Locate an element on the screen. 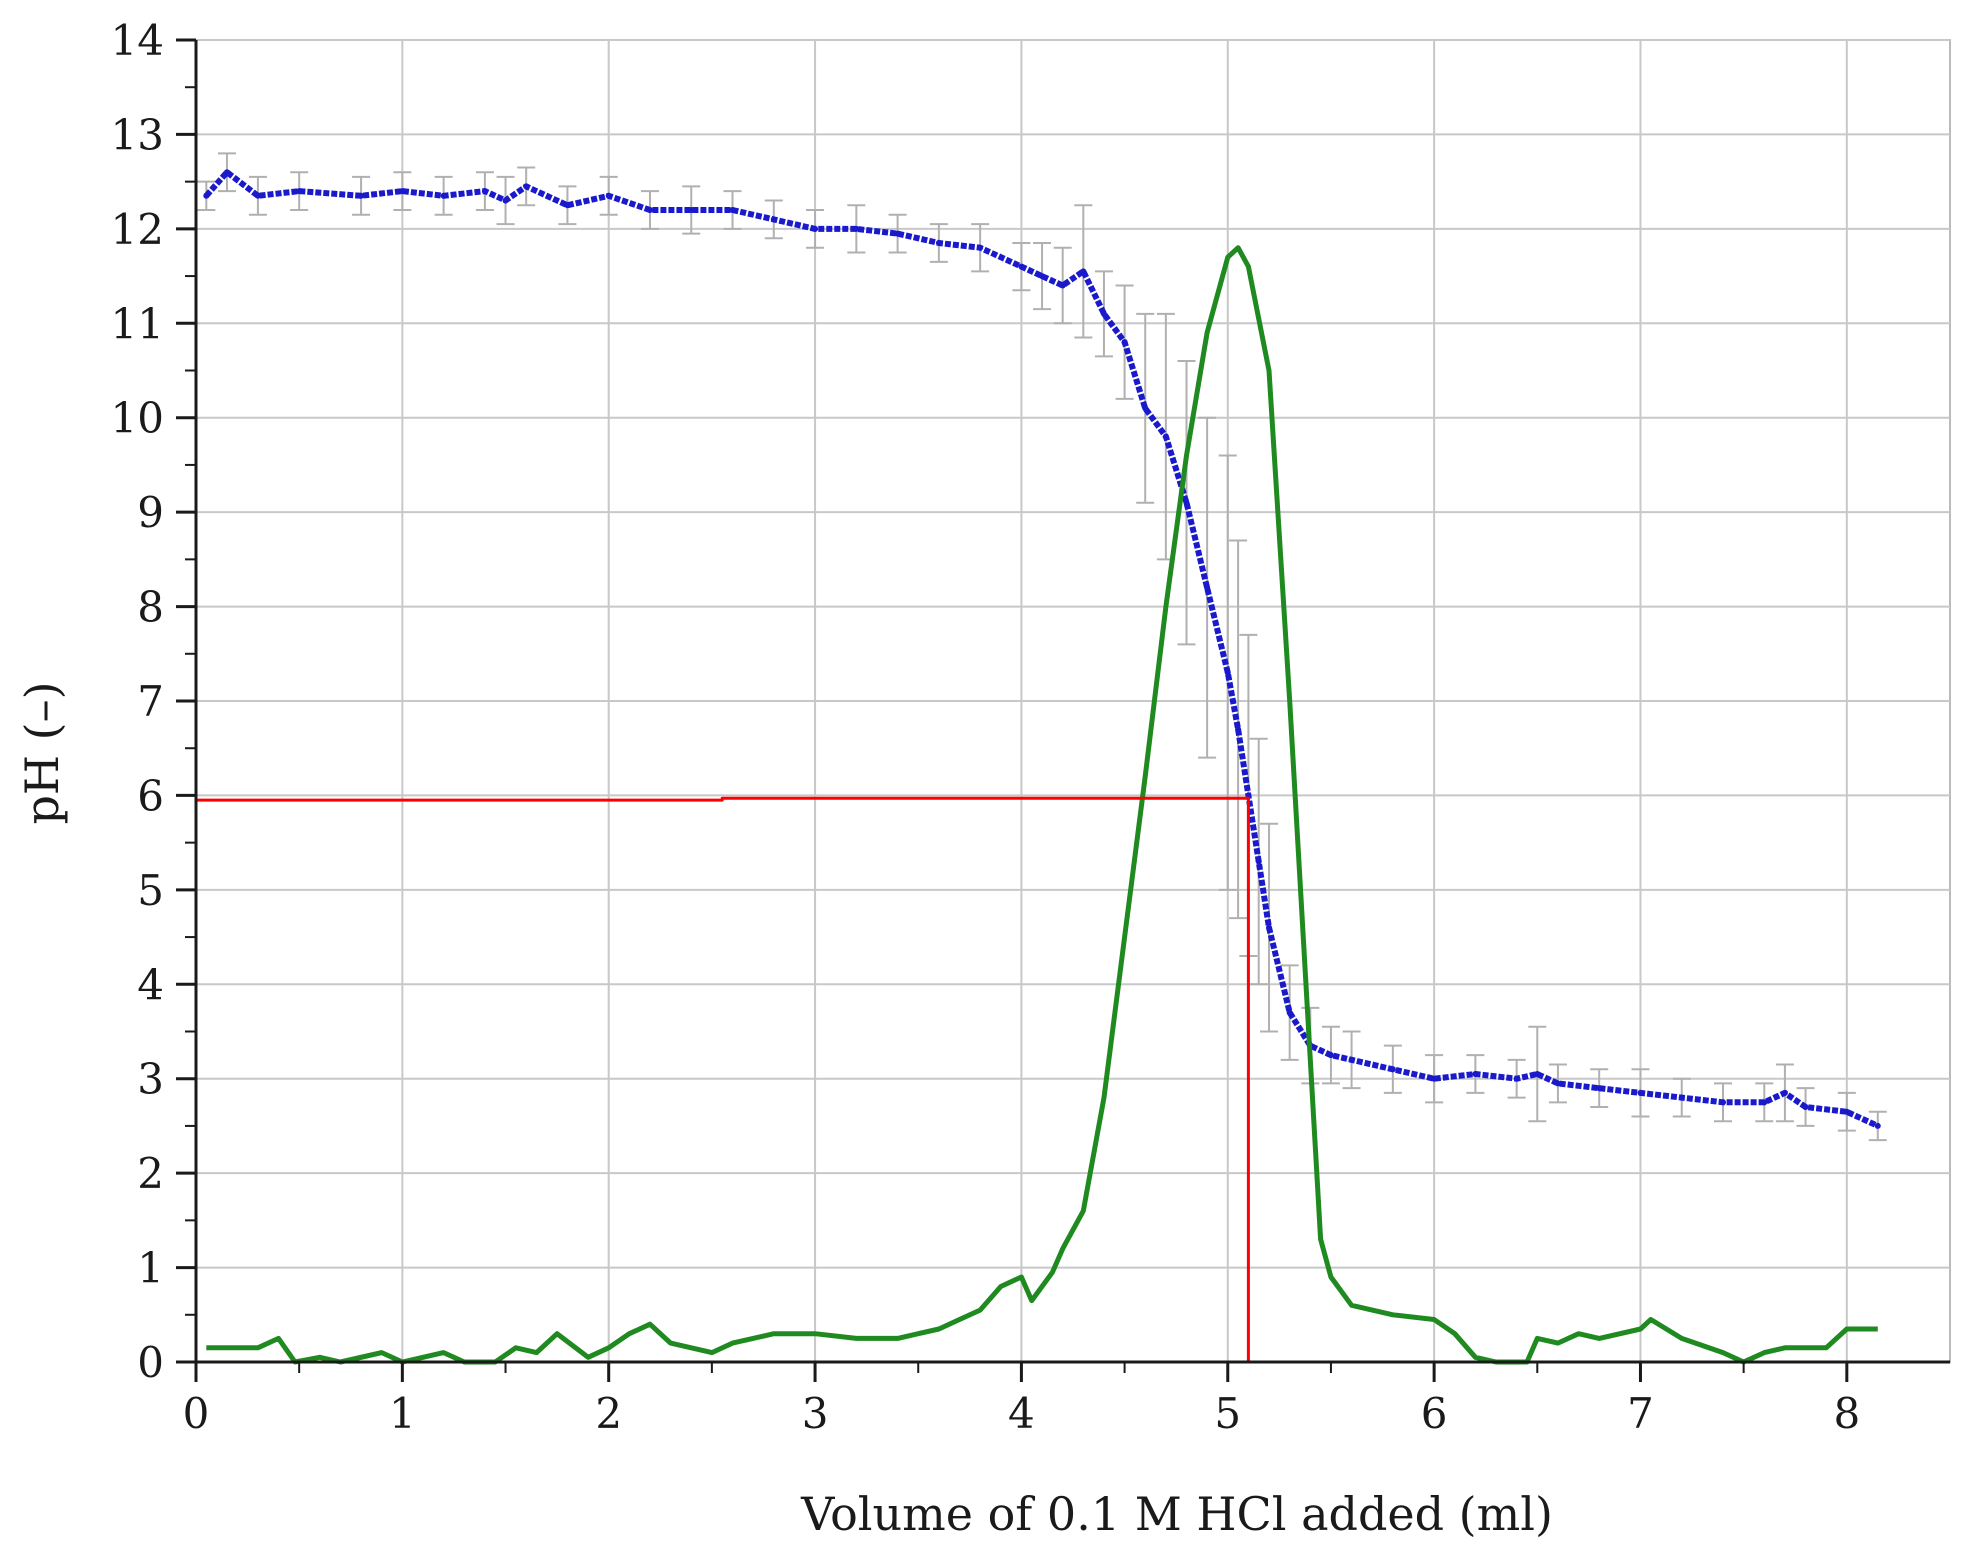  x-tick-label: 4 is located at coordinates (1021, 1413).